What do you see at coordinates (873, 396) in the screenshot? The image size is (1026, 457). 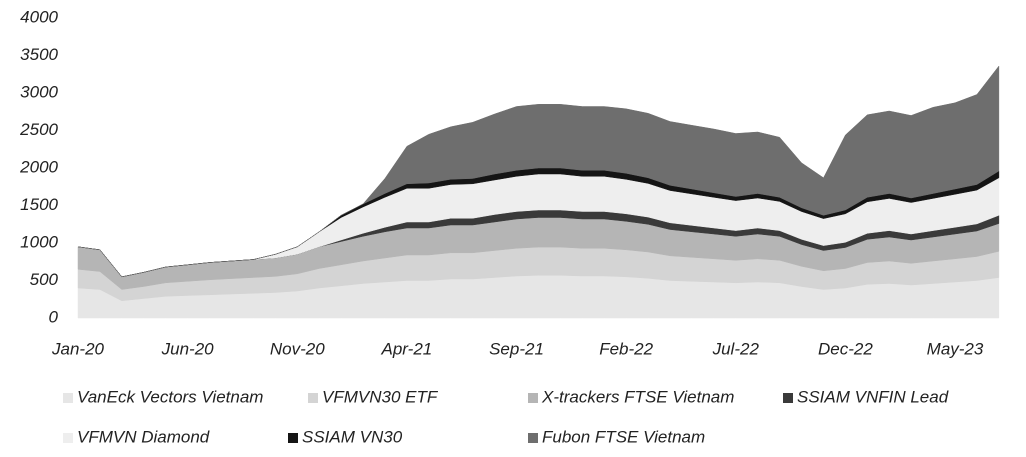 I see `legend-label: SSIAM VNFIN Lead` at bounding box center [873, 396].